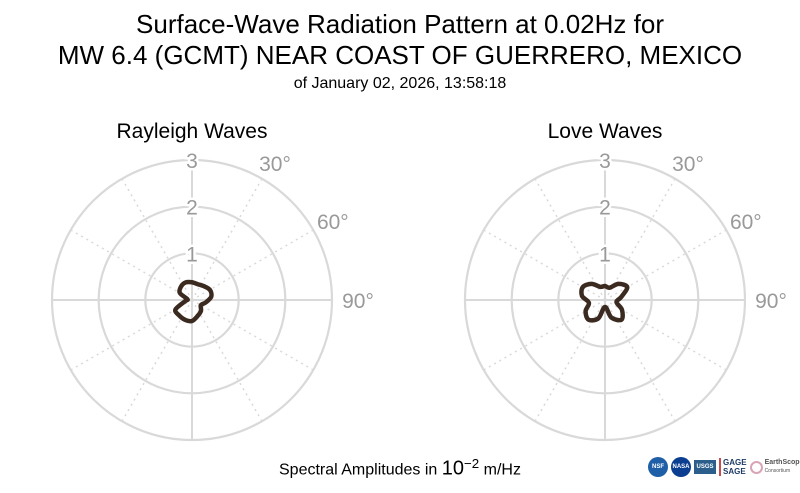 This screenshot has width=800, height=493. Describe the element at coordinates (452, 468) in the screenshot. I see `caption-base: 10` at that location.